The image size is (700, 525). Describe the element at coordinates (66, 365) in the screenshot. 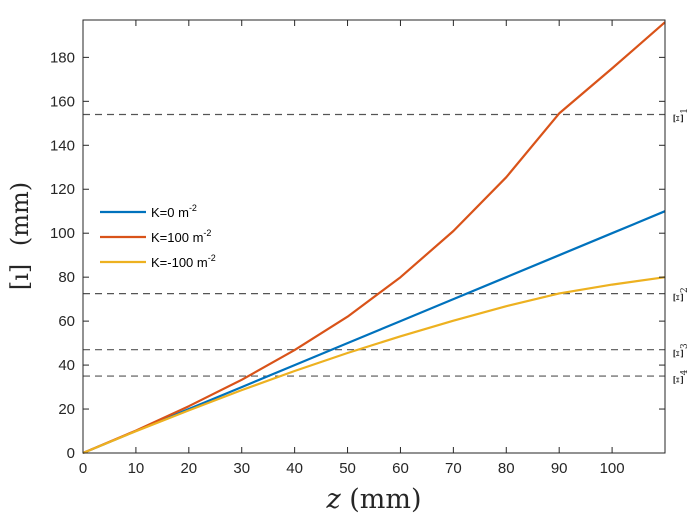

I see `y-tick-label: 40` at that location.